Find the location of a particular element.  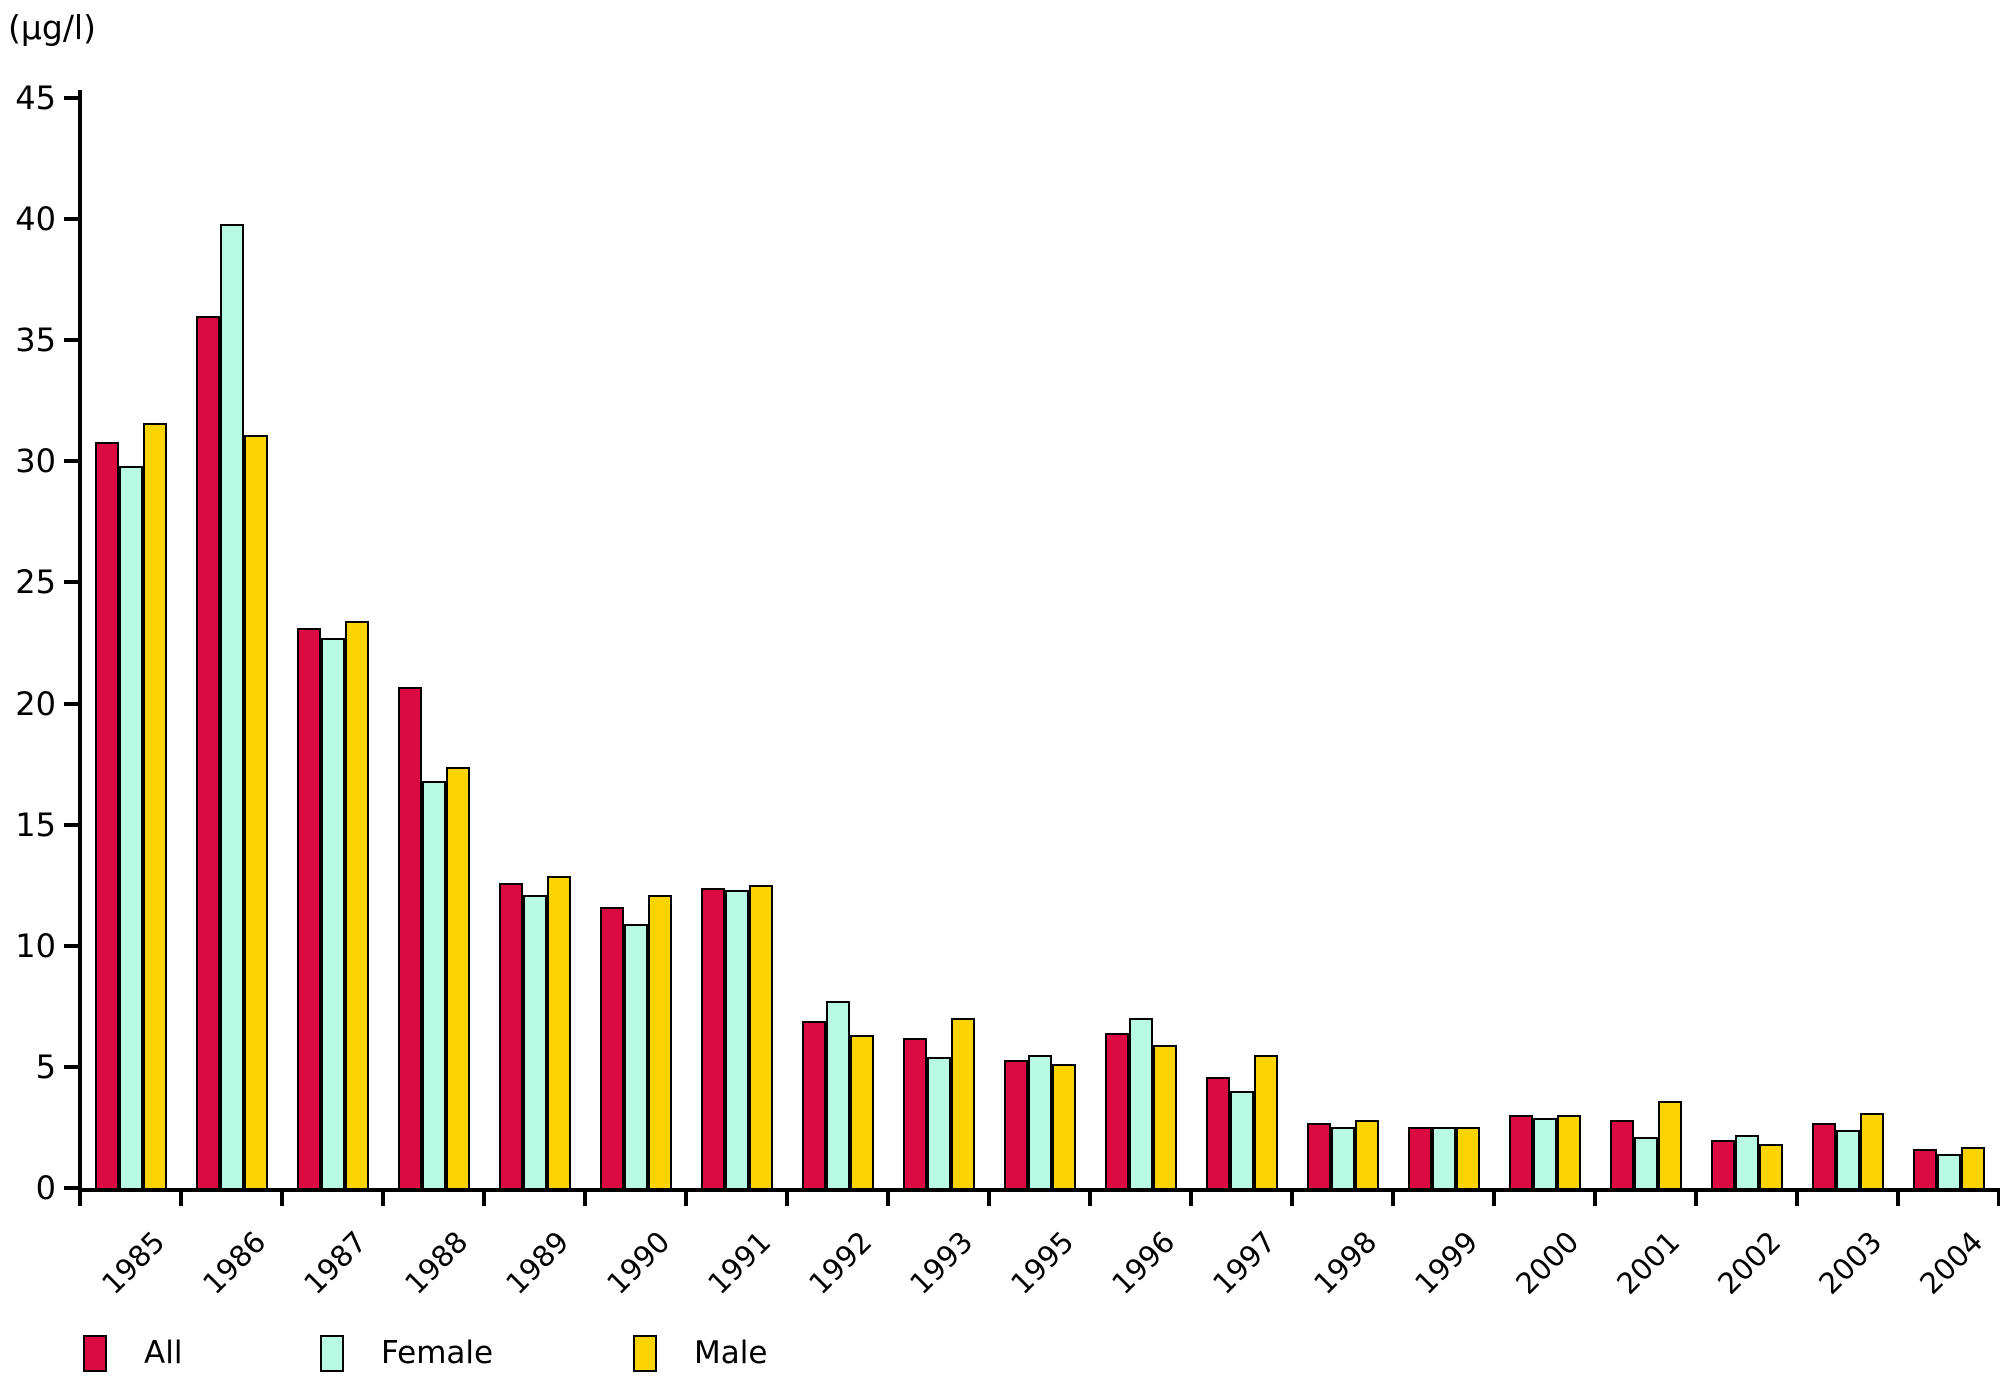

bar-female-2004 is located at coordinates (1949, 1171).